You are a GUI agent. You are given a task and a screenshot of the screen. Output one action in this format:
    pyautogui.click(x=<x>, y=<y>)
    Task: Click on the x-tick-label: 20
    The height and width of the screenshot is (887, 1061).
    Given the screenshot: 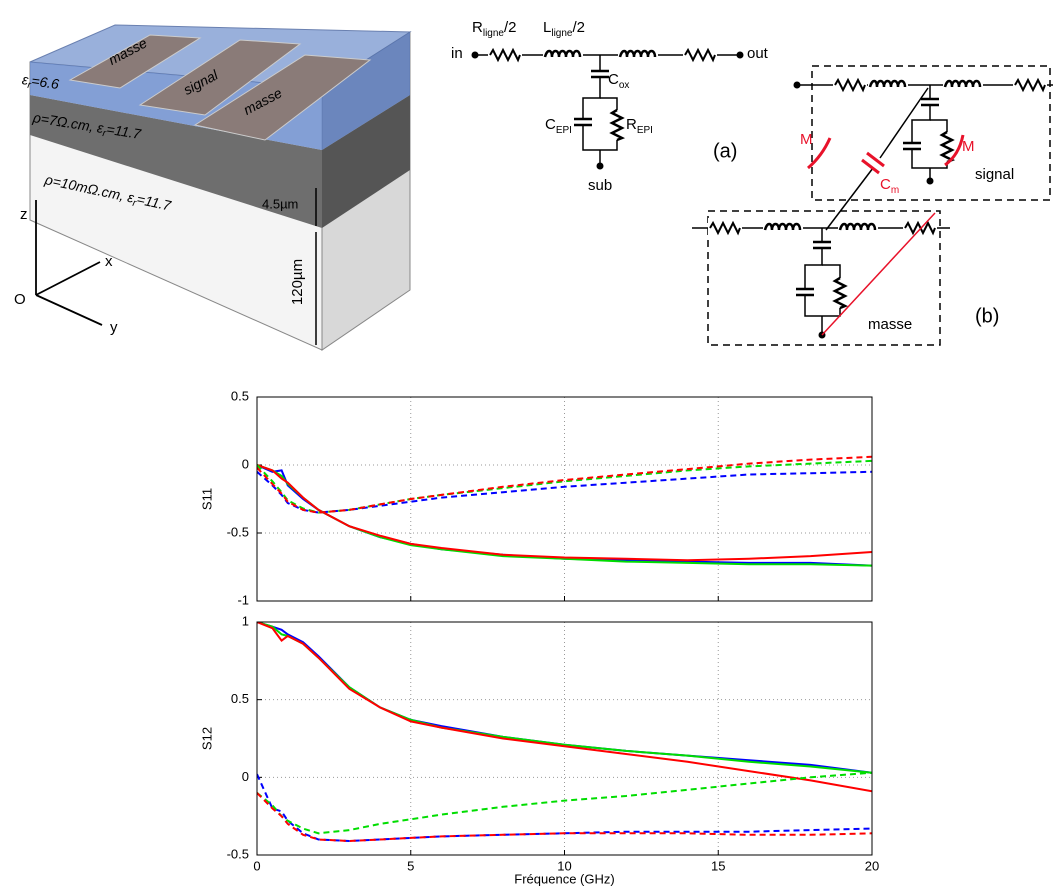 What is the action you would take?
    pyautogui.click(x=872, y=865)
    